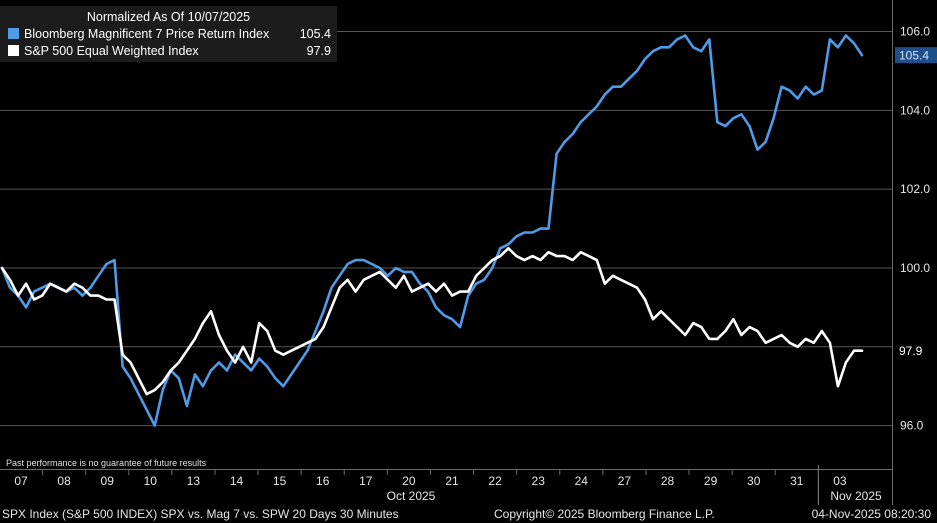 This screenshot has height=523, width=937. What do you see at coordinates (911, 351) in the screenshot?
I see `last-value-tag: 97.9` at bounding box center [911, 351].